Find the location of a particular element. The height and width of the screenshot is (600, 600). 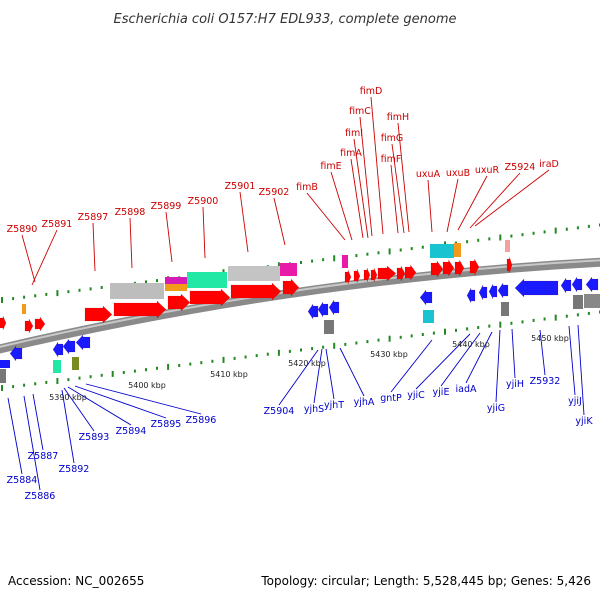

gene-label-z5904: Z5904 is located at coordinates (279, 411).